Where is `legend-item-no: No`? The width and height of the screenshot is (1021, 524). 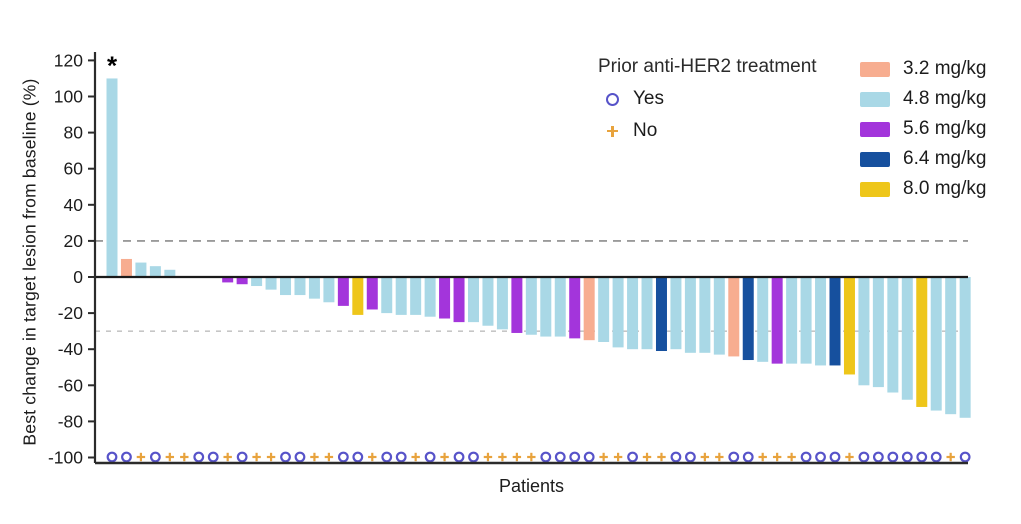 legend-item-no: No is located at coordinates (711, 131).